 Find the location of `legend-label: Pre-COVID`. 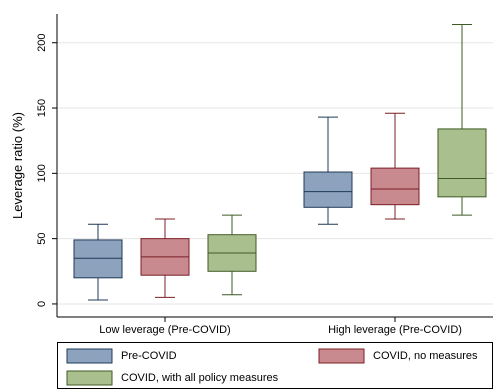

legend-label: Pre-COVID is located at coordinates (149, 356).